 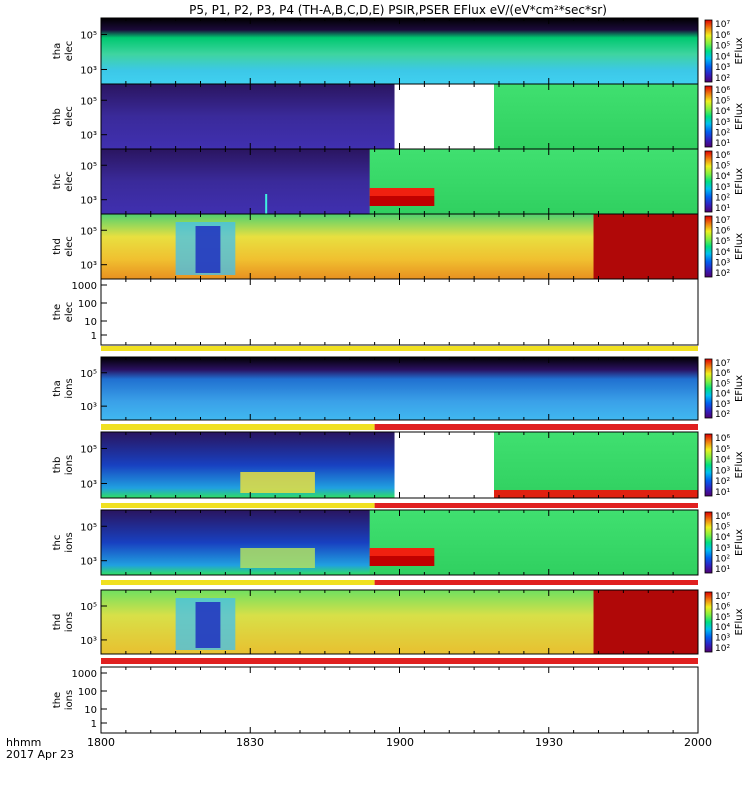 What do you see at coordinates (57, 312) in the screenshot?
I see `y-axis-label: the` at bounding box center [57, 312].